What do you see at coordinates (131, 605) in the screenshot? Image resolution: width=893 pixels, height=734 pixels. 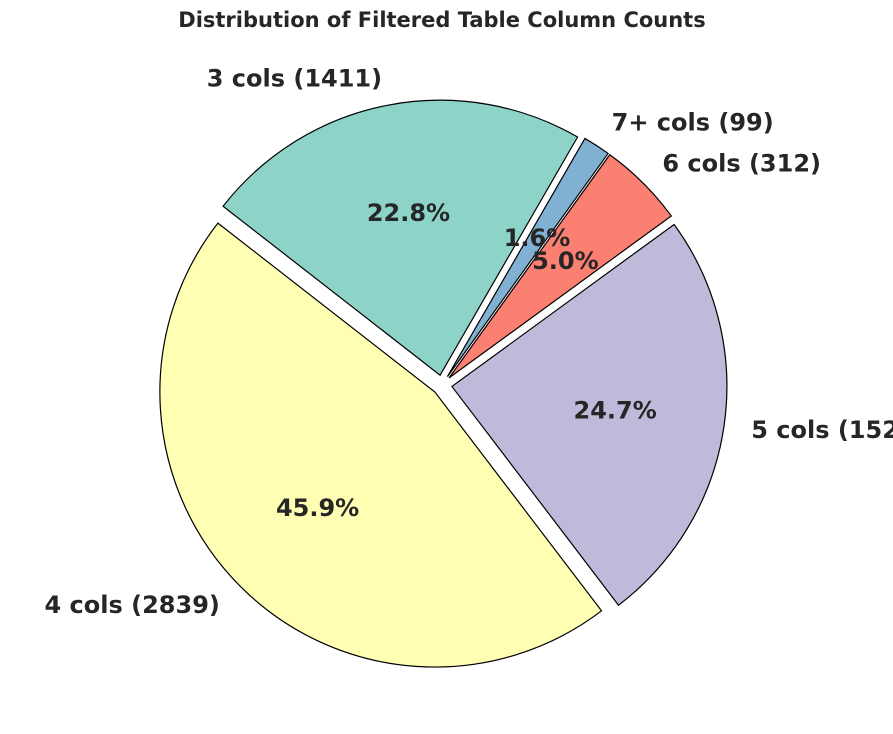 I see `slice-label: 4 cols (2839)` at bounding box center [131, 605].